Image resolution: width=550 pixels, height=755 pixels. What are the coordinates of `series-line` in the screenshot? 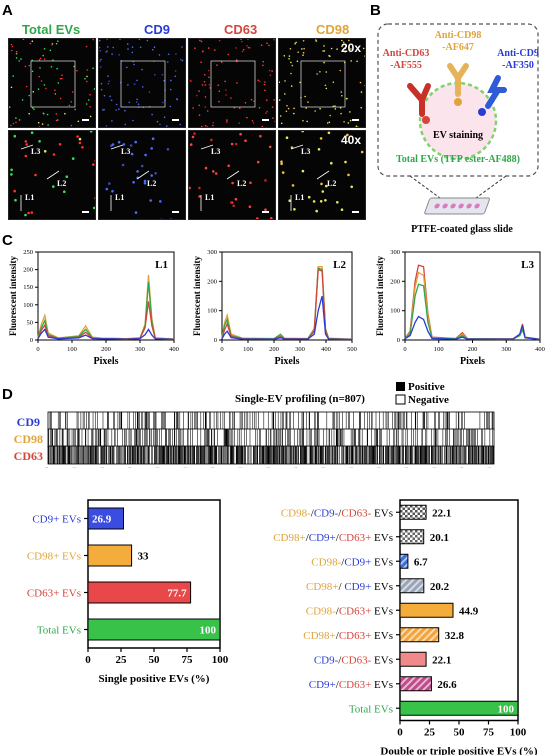 It's located at (287, 304).